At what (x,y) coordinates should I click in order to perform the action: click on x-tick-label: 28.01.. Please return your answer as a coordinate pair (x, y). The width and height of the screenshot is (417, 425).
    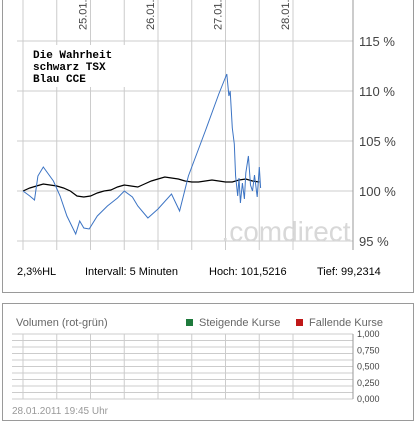
    Looking at the image, I should click on (286, 15).